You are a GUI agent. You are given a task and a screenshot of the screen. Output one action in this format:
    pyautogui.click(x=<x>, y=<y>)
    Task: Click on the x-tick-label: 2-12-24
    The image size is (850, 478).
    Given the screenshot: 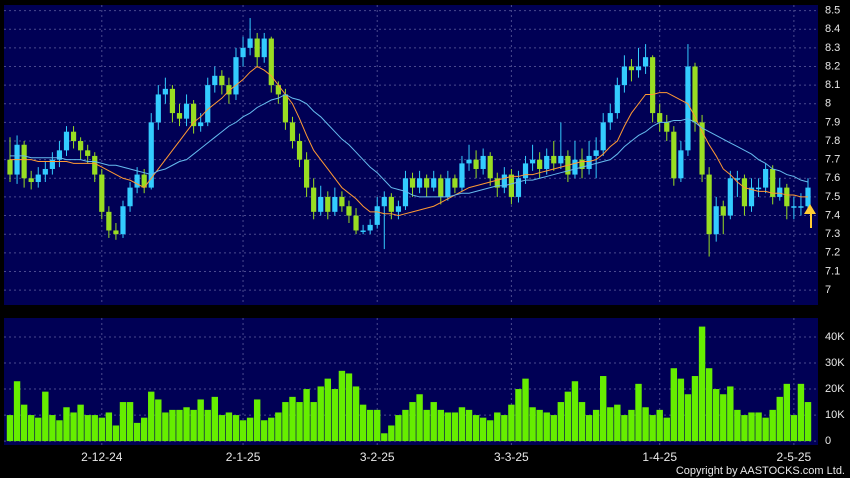 What is the action you would take?
    pyautogui.click(x=102, y=457)
    